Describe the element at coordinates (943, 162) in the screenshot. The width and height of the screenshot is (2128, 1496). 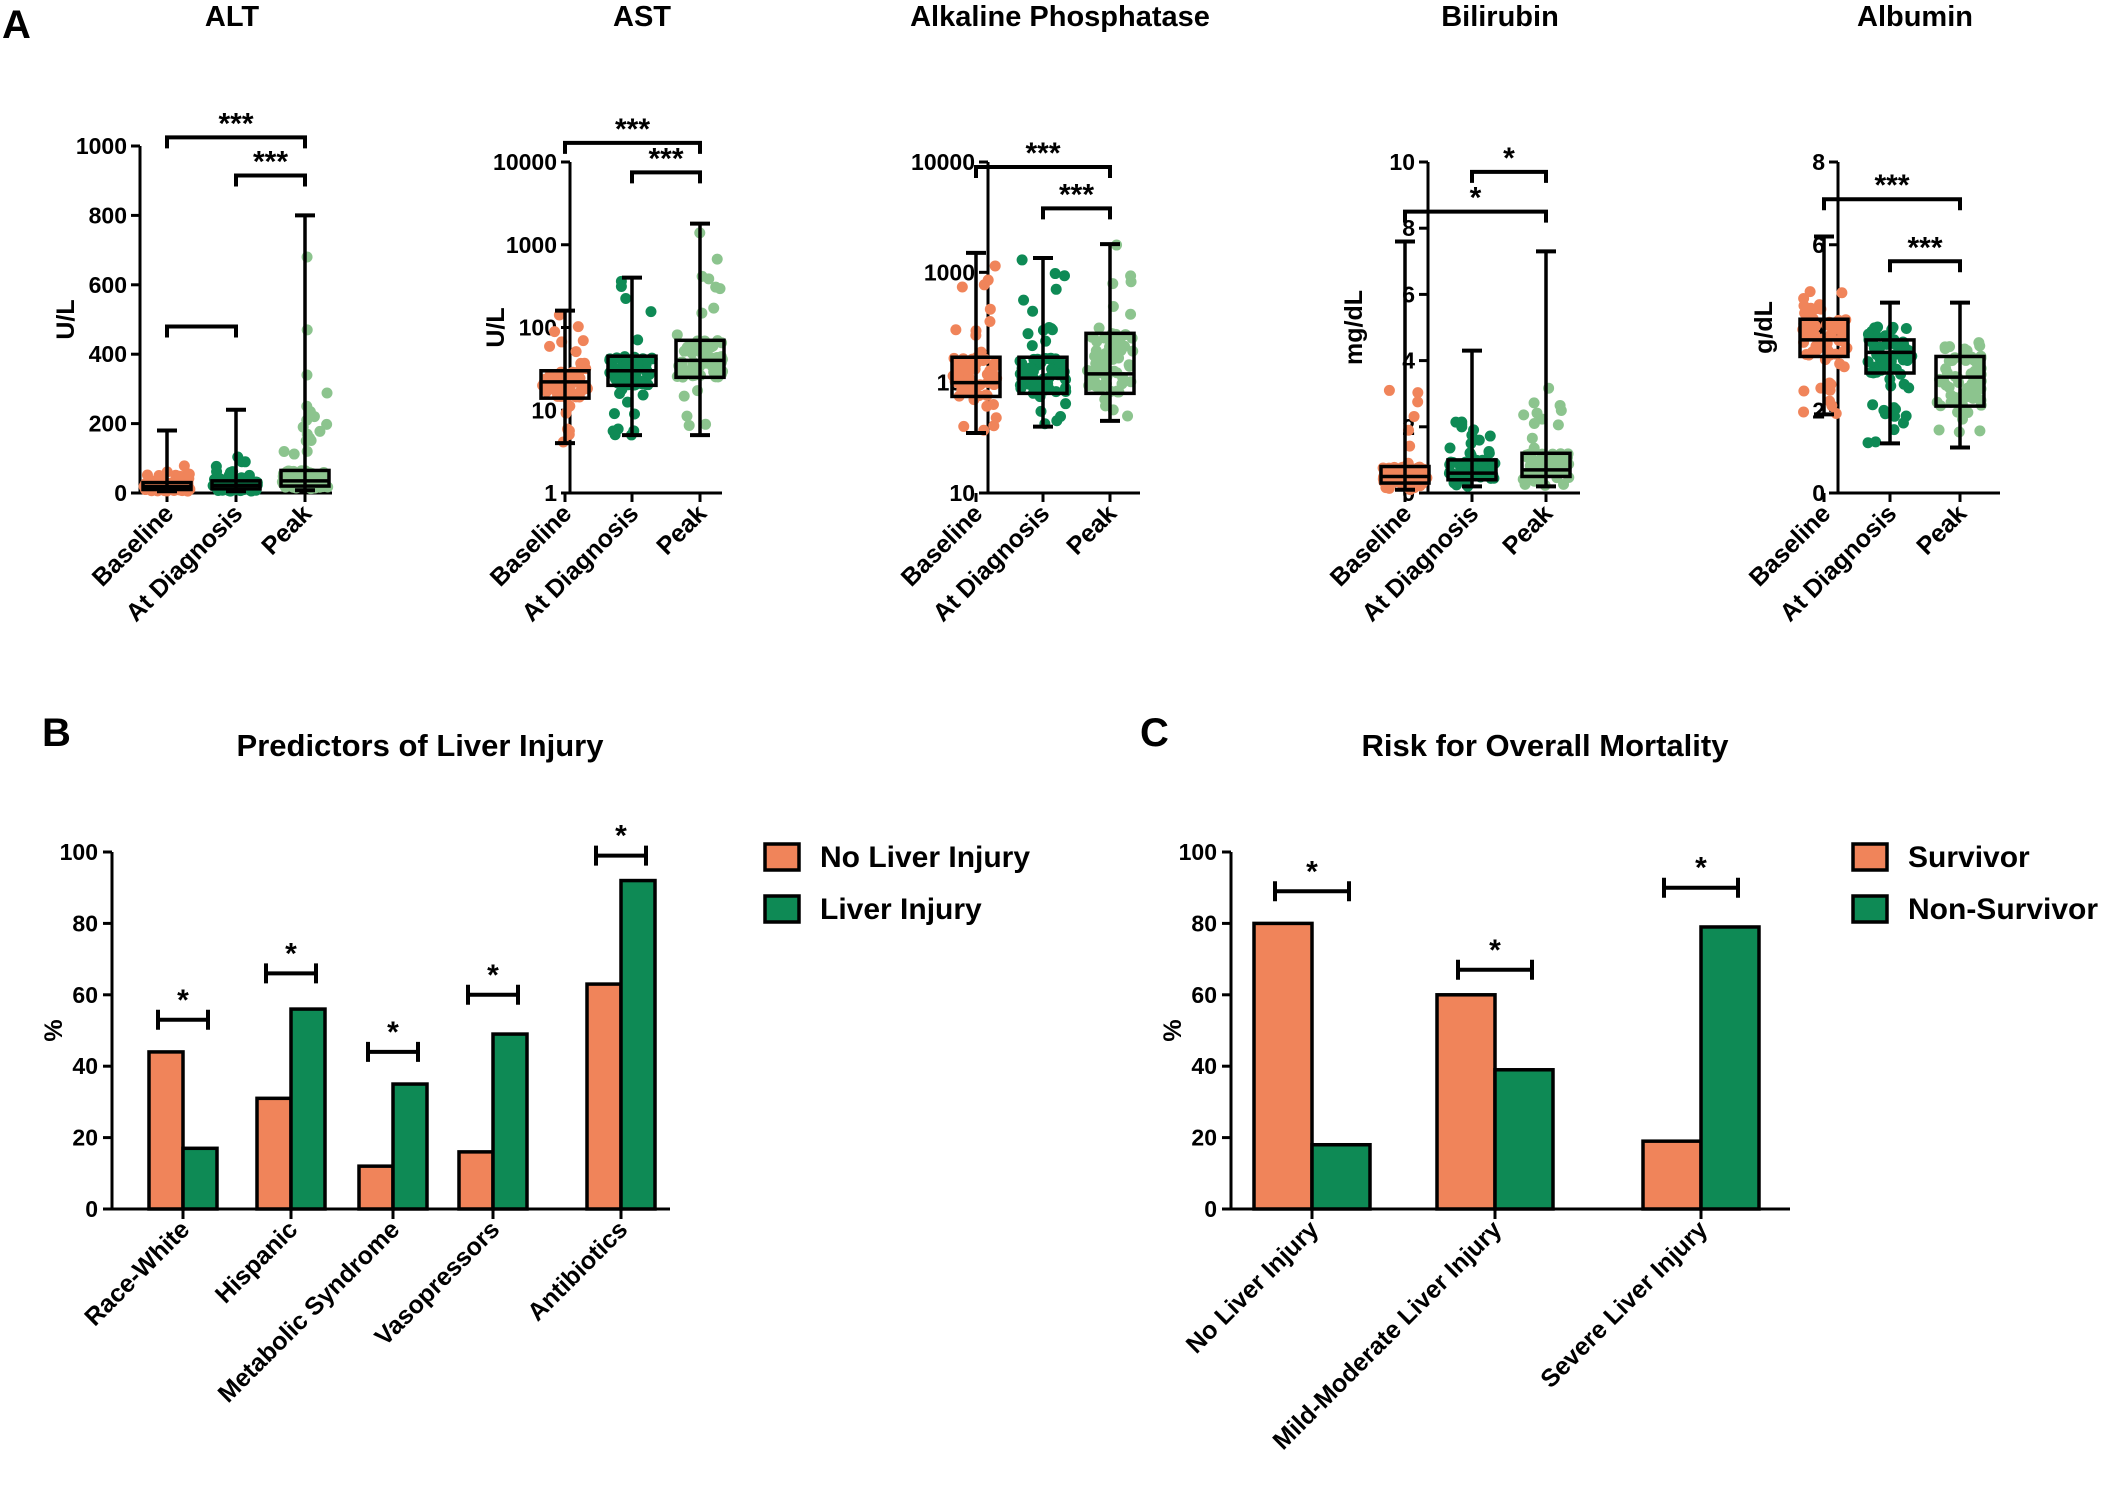
I see `y-tick-label: 10000` at that location.